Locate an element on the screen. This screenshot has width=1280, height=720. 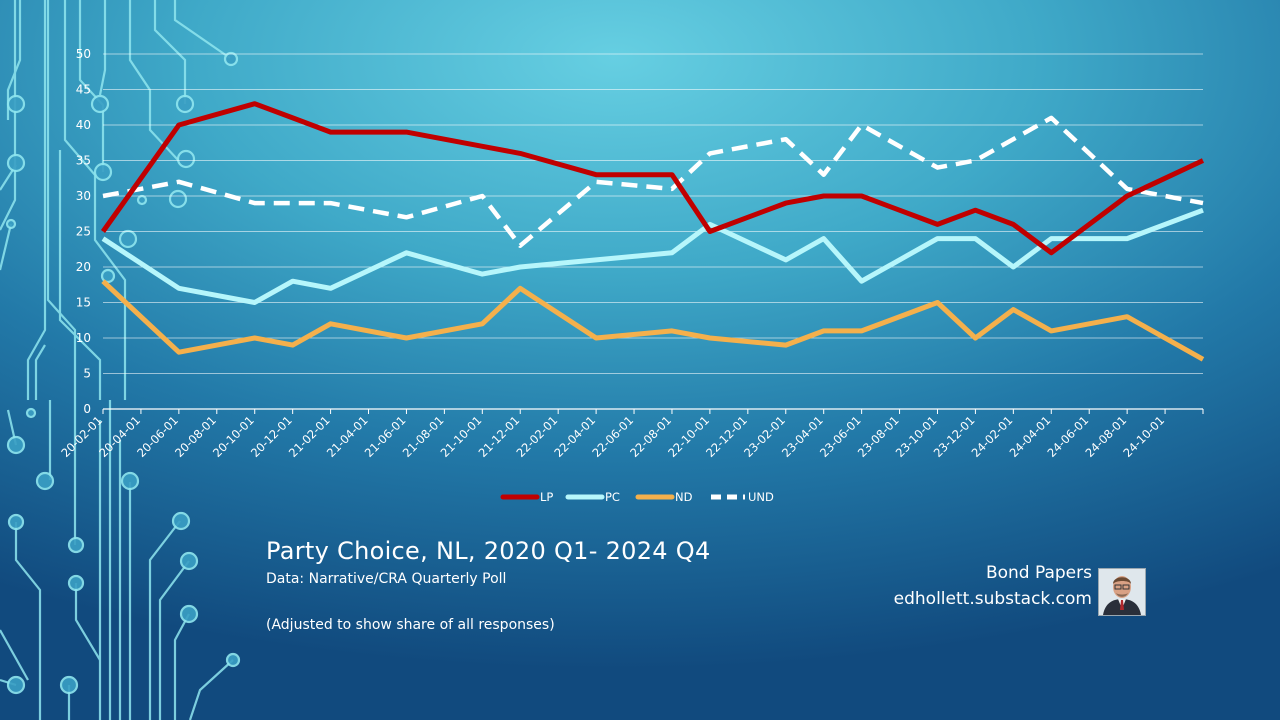
y-tick-label: 10 is located at coordinates (83, 338).